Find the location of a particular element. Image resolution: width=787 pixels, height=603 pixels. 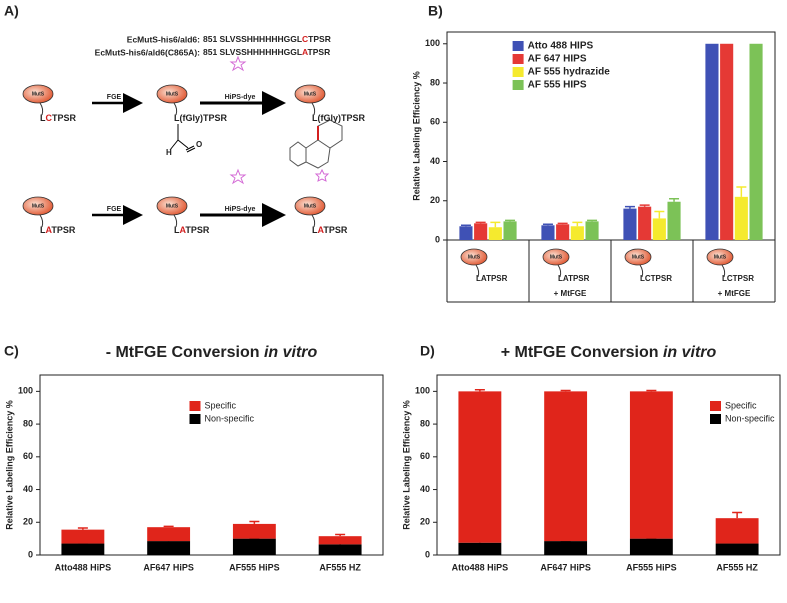

panel-label: B) is located at coordinates (435, 11).